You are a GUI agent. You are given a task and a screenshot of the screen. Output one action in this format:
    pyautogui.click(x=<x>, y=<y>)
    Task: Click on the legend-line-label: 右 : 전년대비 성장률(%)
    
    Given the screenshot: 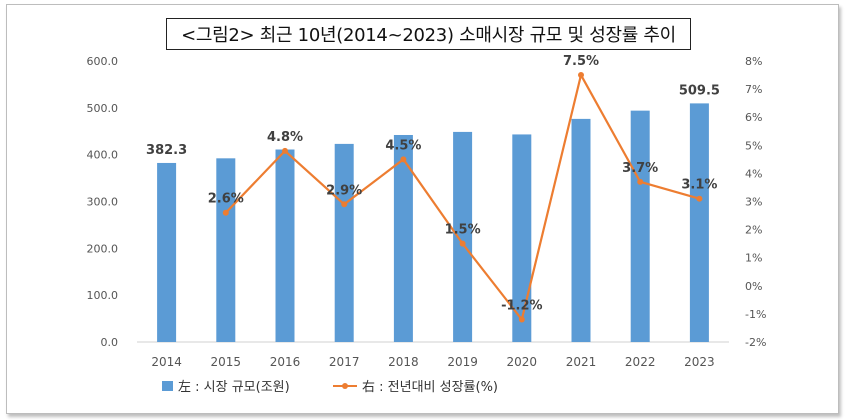 What is the action you would take?
    pyautogui.click(x=430, y=387)
    